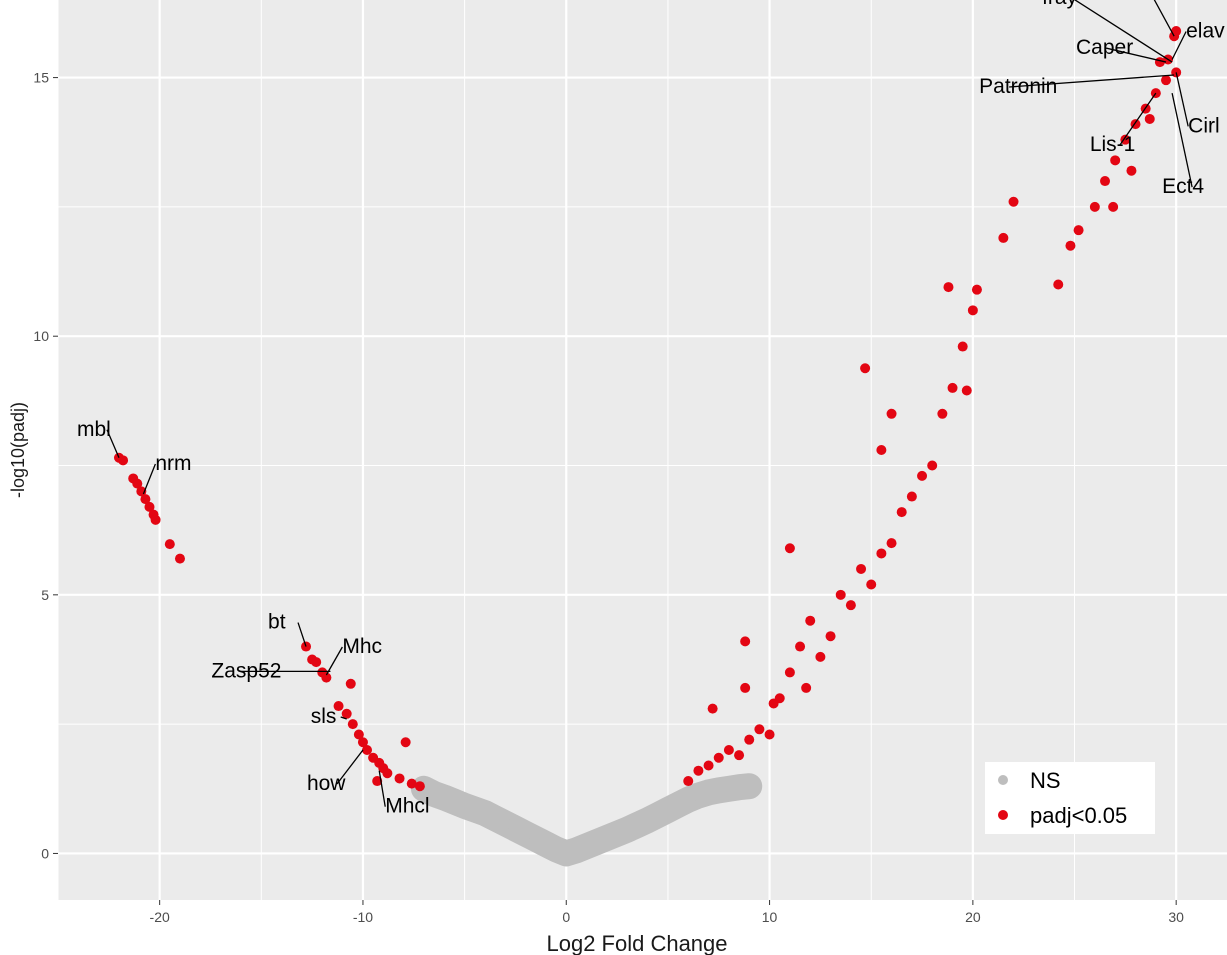 The width and height of the screenshot is (1227, 955). I want to click on legend-label-ns: NS, so click(1045, 780).